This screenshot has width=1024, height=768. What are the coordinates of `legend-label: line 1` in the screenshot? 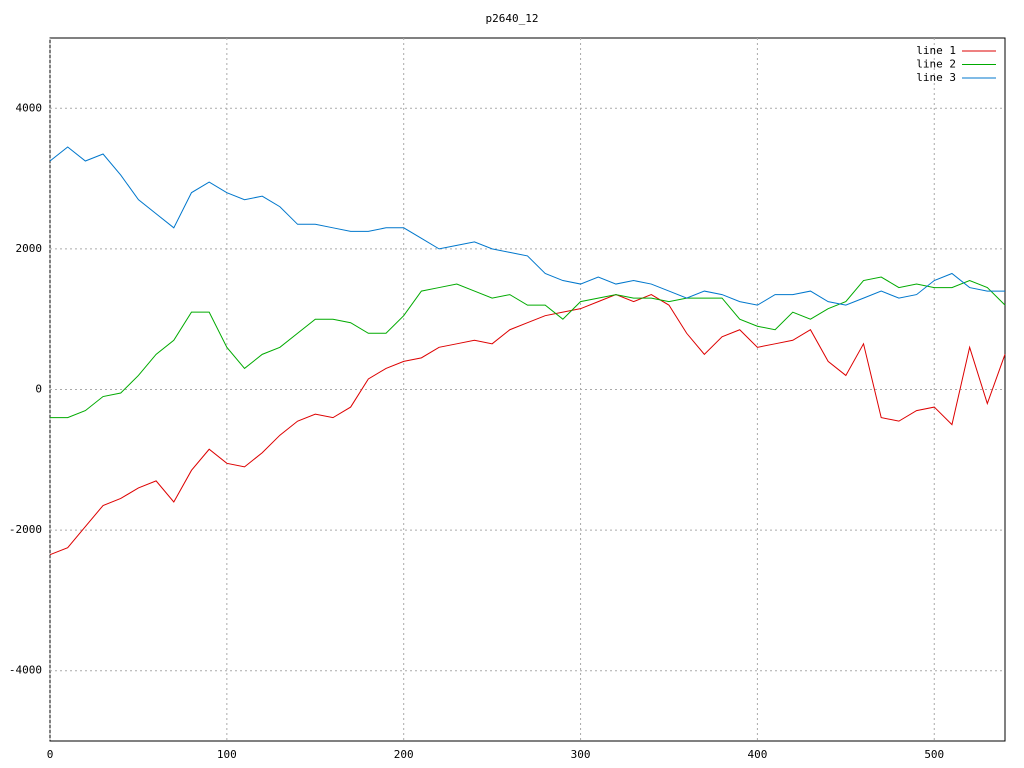 It's located at (936, 50).